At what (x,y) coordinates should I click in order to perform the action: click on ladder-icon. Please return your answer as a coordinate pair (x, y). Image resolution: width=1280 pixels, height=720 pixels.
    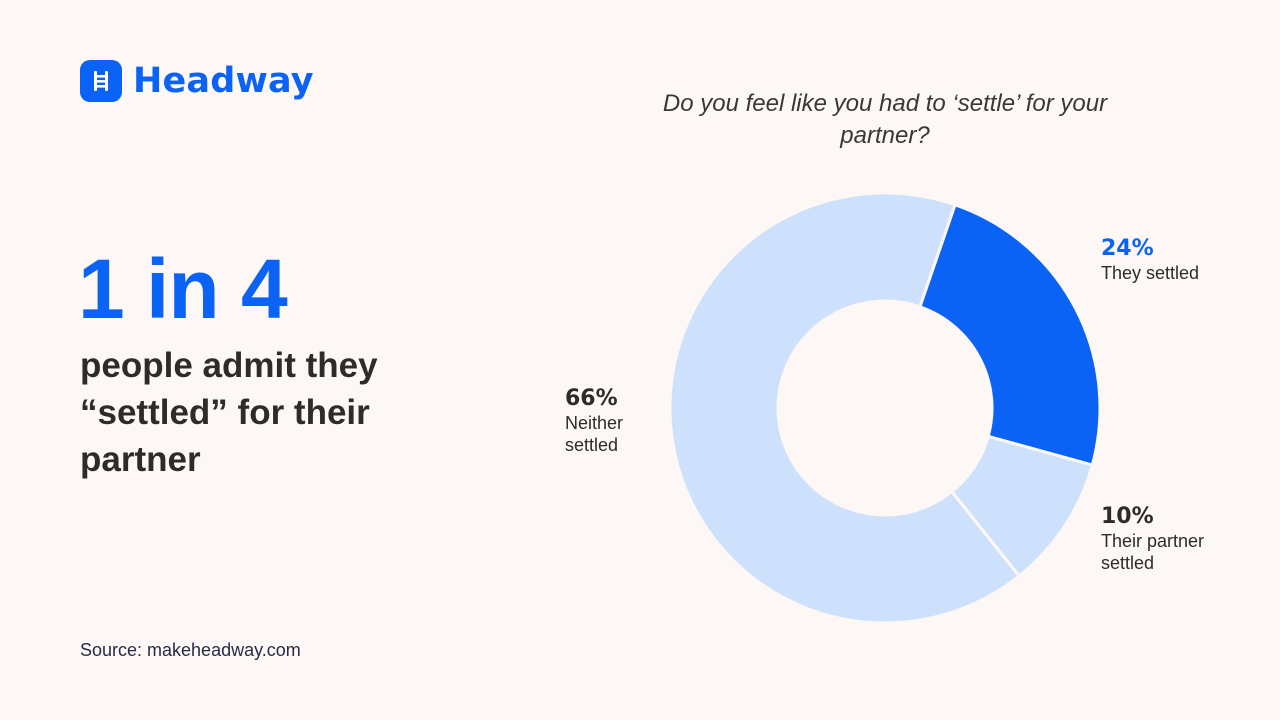
    Looking at the image, I should click on (101, 81).